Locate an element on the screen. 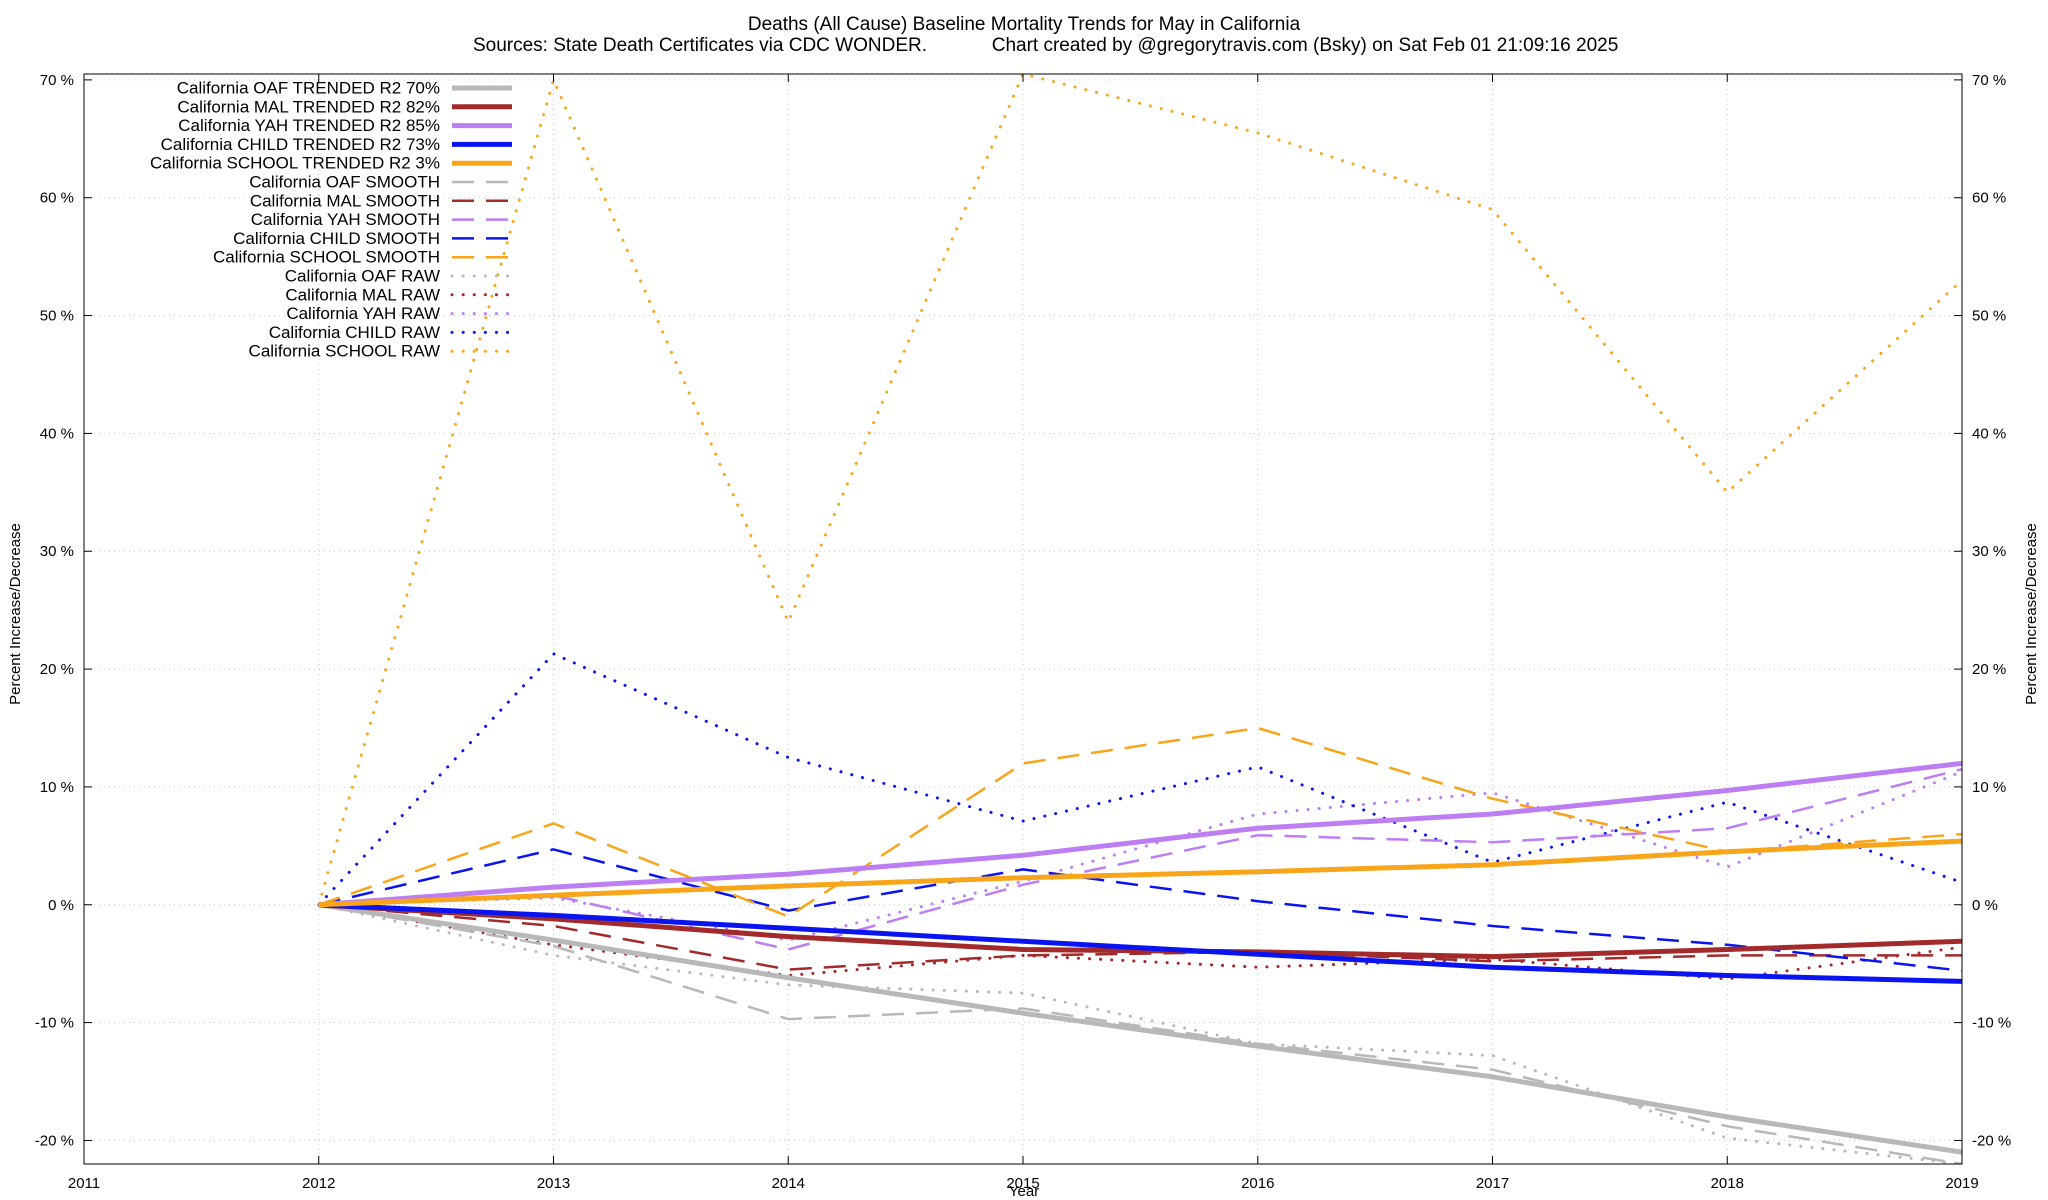 The height and width of the screenshot is (1200, 2048). x-tick-label: 2015 is located at coordinates (1022, 1183).